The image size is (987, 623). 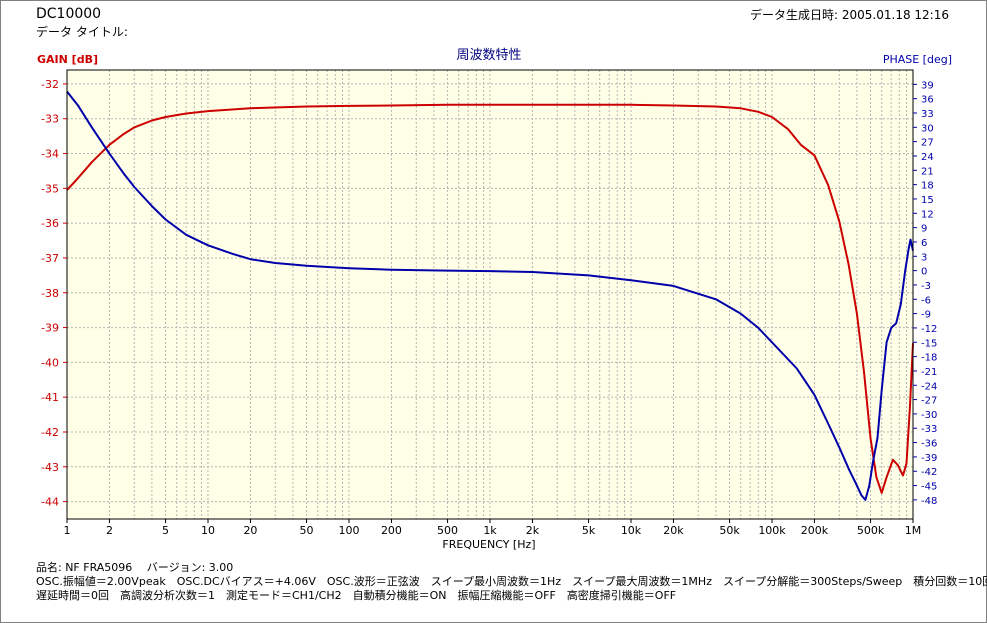 What do you see at coordinates (673, 530) in the screenshot?
I see `x-tick-label: 20k` at bounding box center [673, 530].